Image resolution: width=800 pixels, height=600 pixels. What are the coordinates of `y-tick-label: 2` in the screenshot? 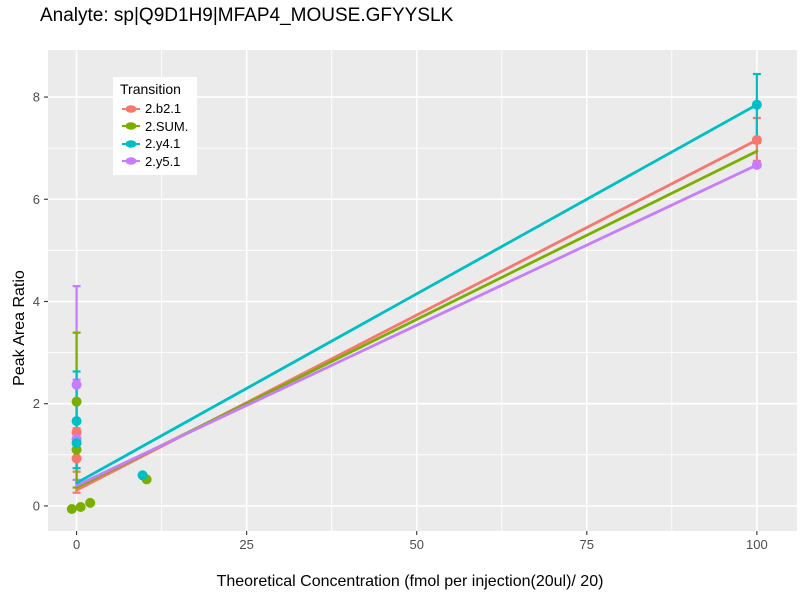 It's located at (36, 403).